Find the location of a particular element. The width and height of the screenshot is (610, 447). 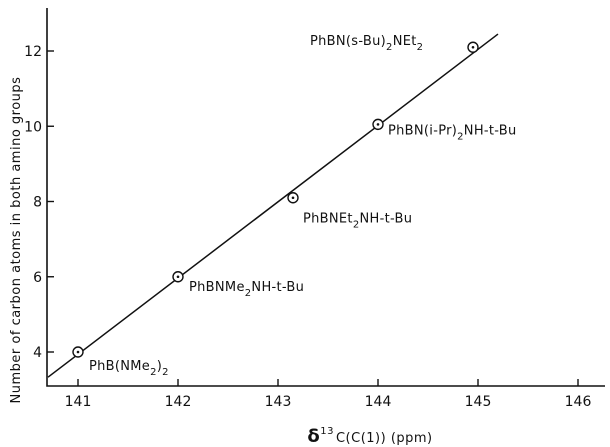

x-tick-label: 145 is located at coordinates (478, 402).